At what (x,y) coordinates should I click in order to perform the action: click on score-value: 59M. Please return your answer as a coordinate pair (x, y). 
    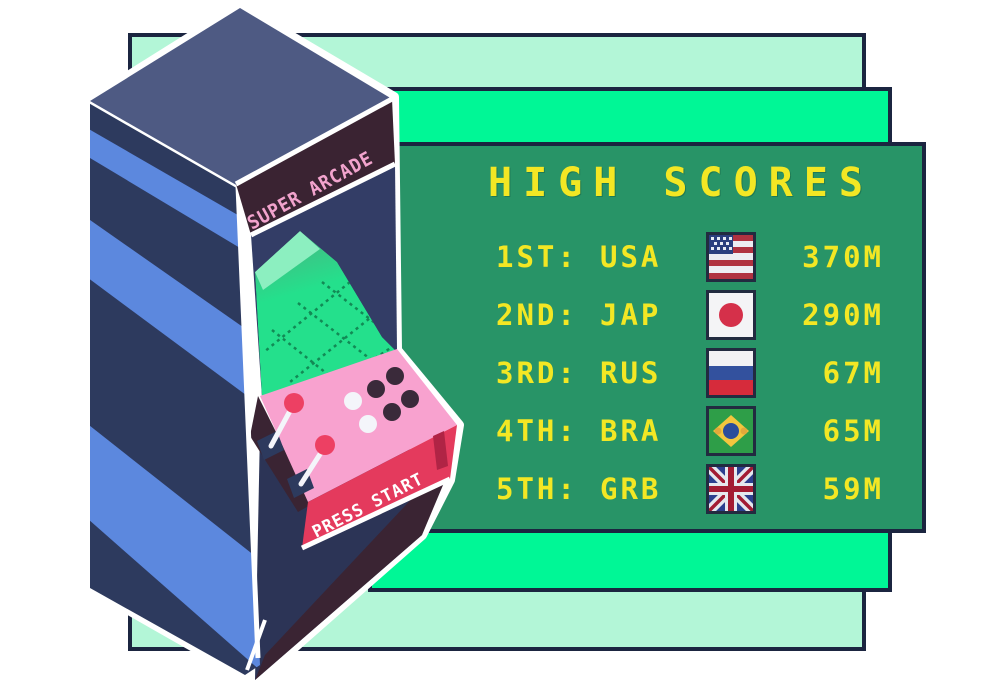
    Looking at the image, I should click on (853, 489).